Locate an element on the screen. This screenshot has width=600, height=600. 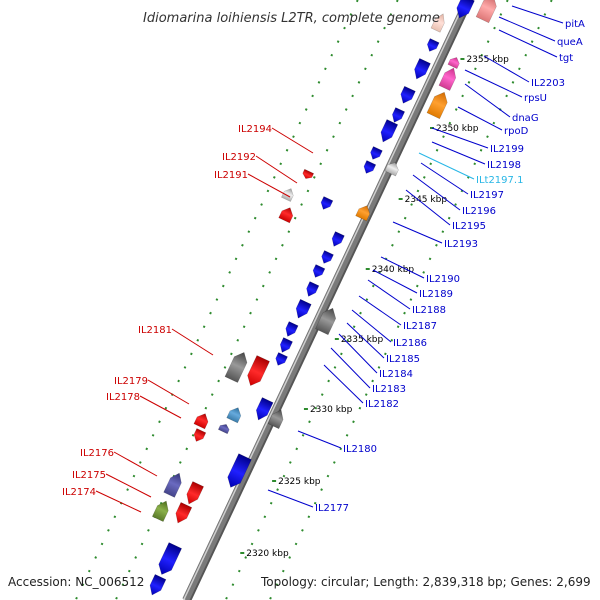
left-gene-label-1: IL2194 is located at coordinates (255, 129).